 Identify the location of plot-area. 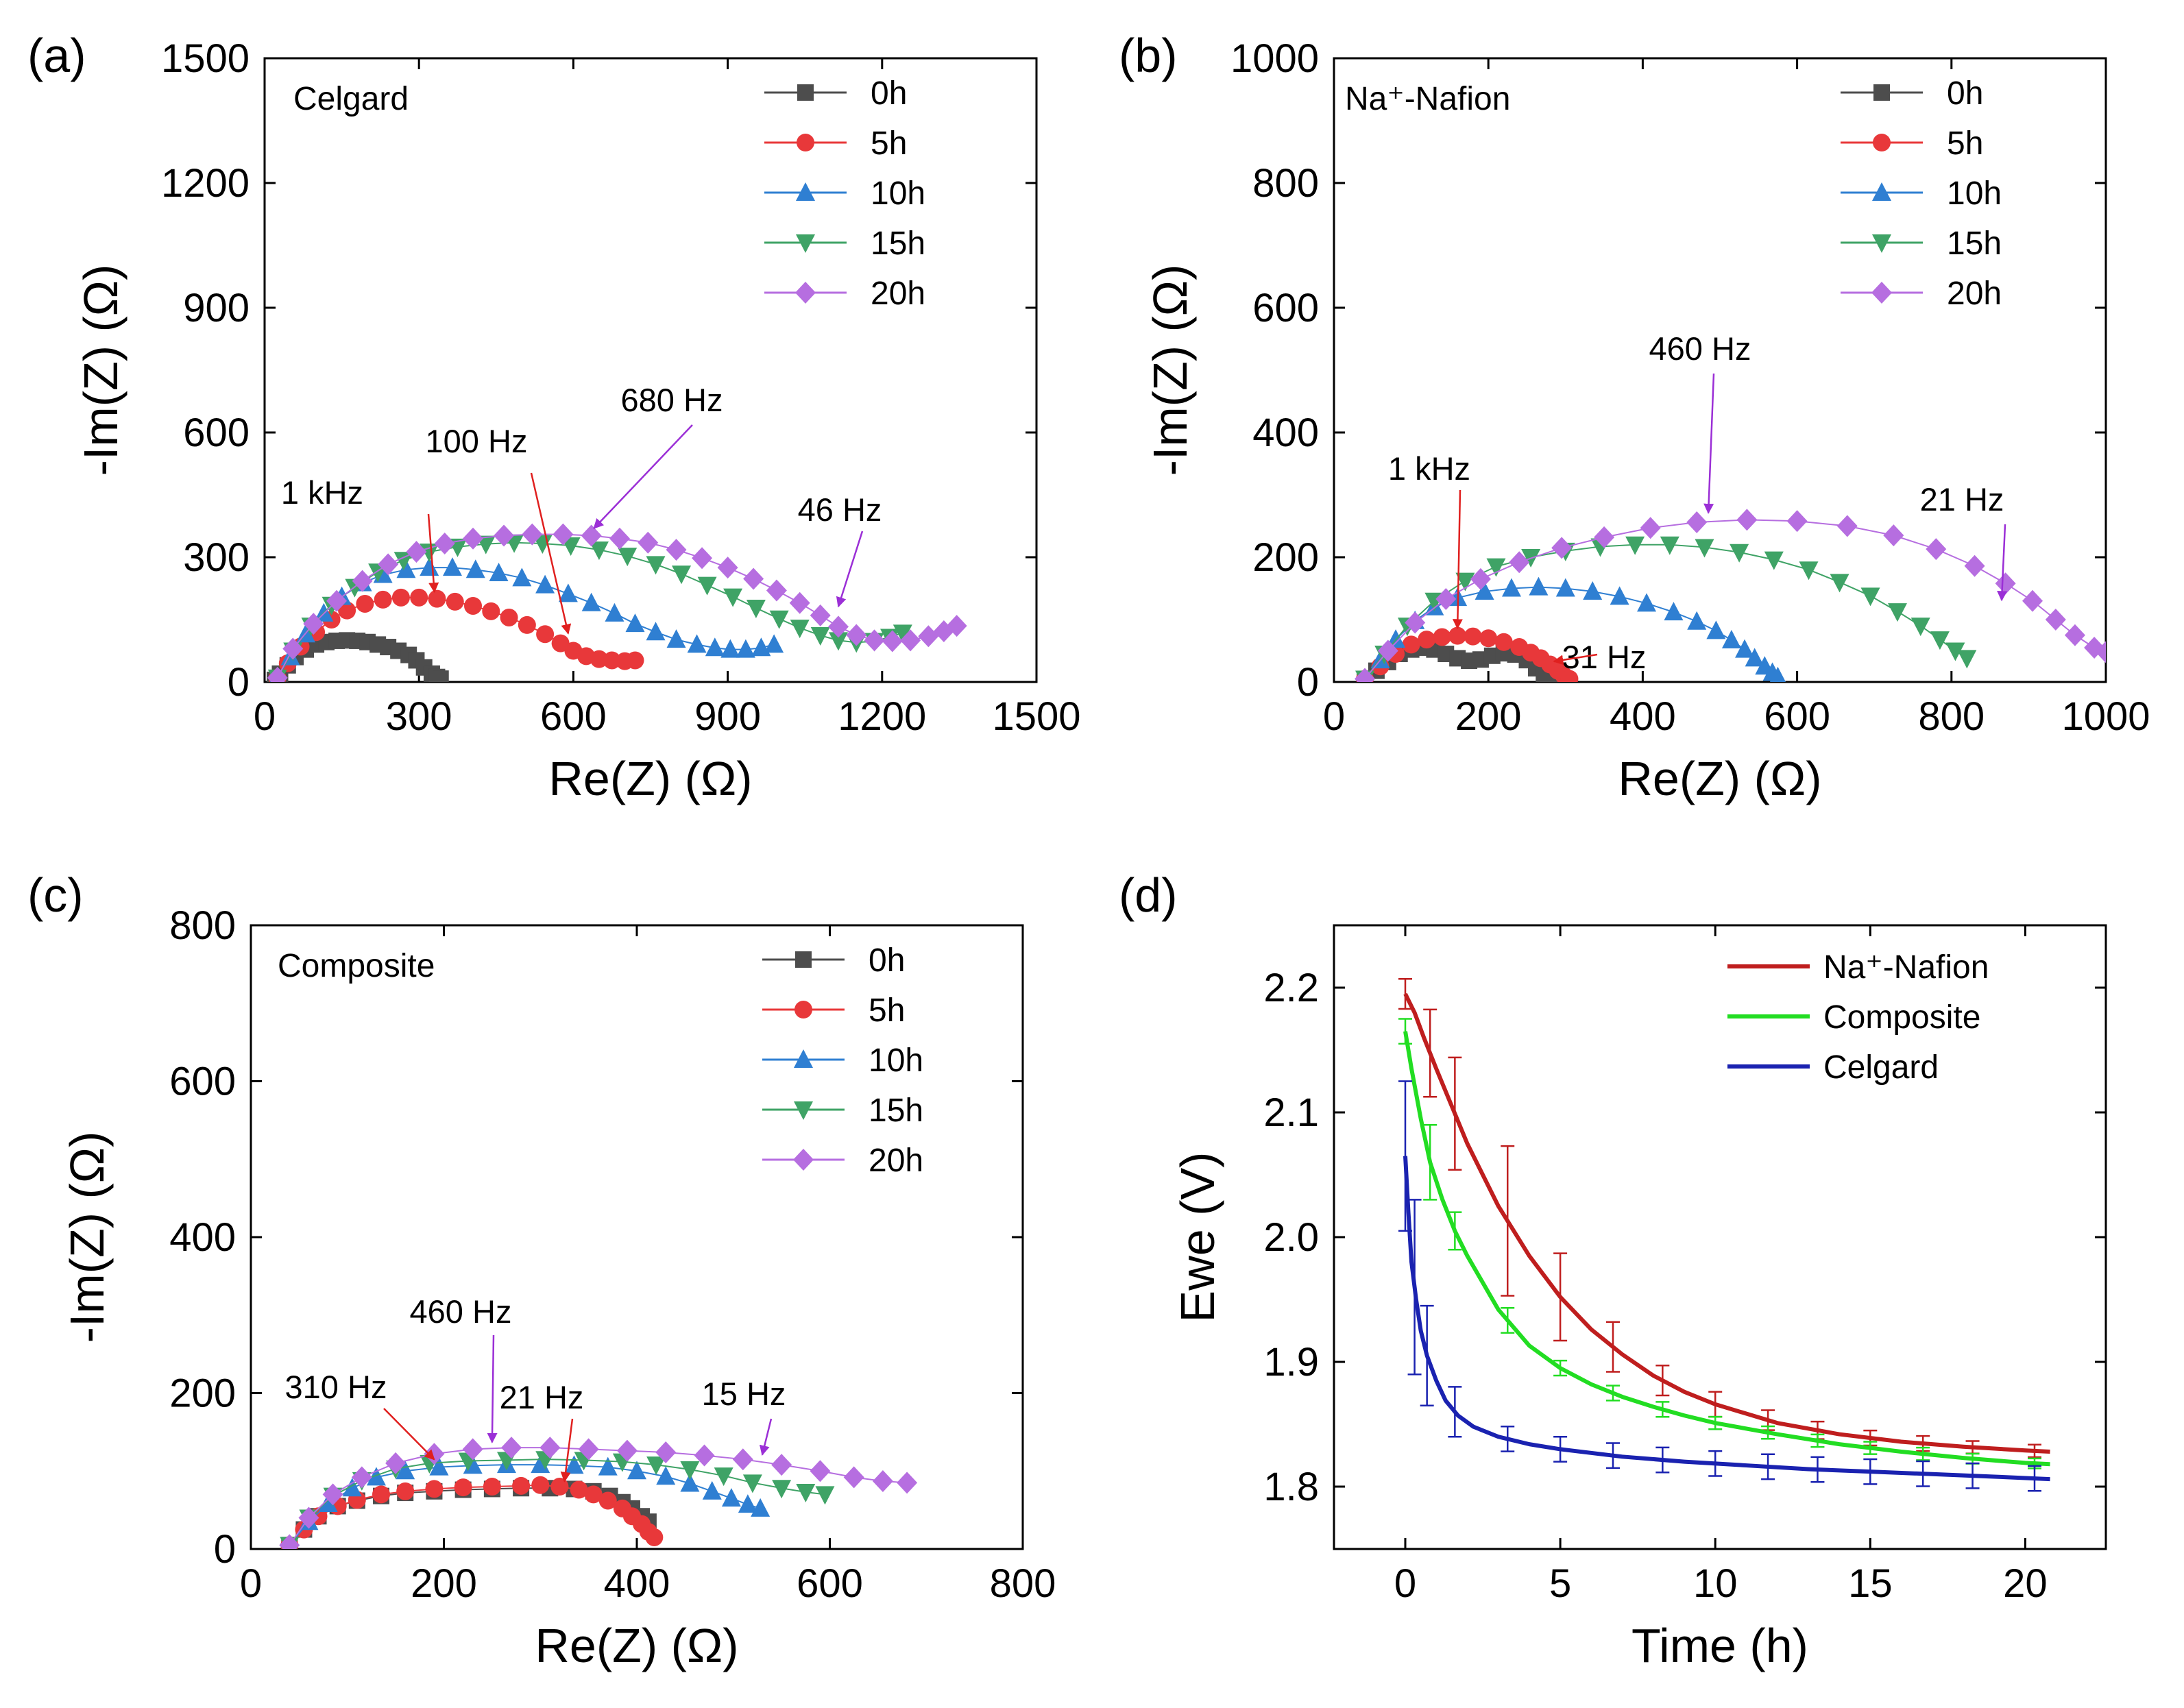
(617, 602).